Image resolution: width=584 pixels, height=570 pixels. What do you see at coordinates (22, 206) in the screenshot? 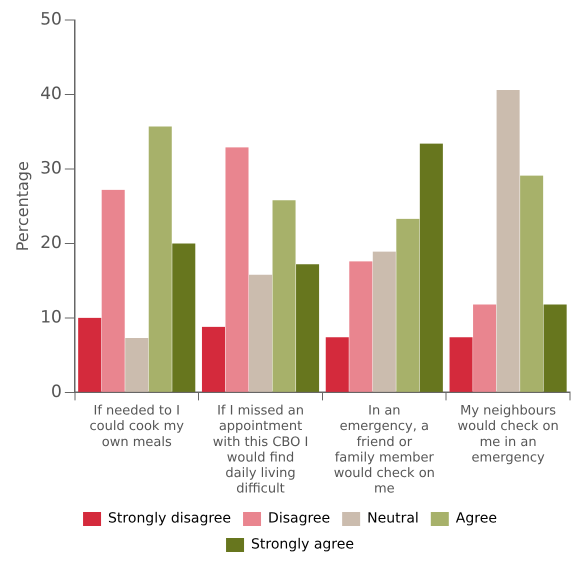
I see `y-axis-title: Percentage` at bounding box center [22, 206].